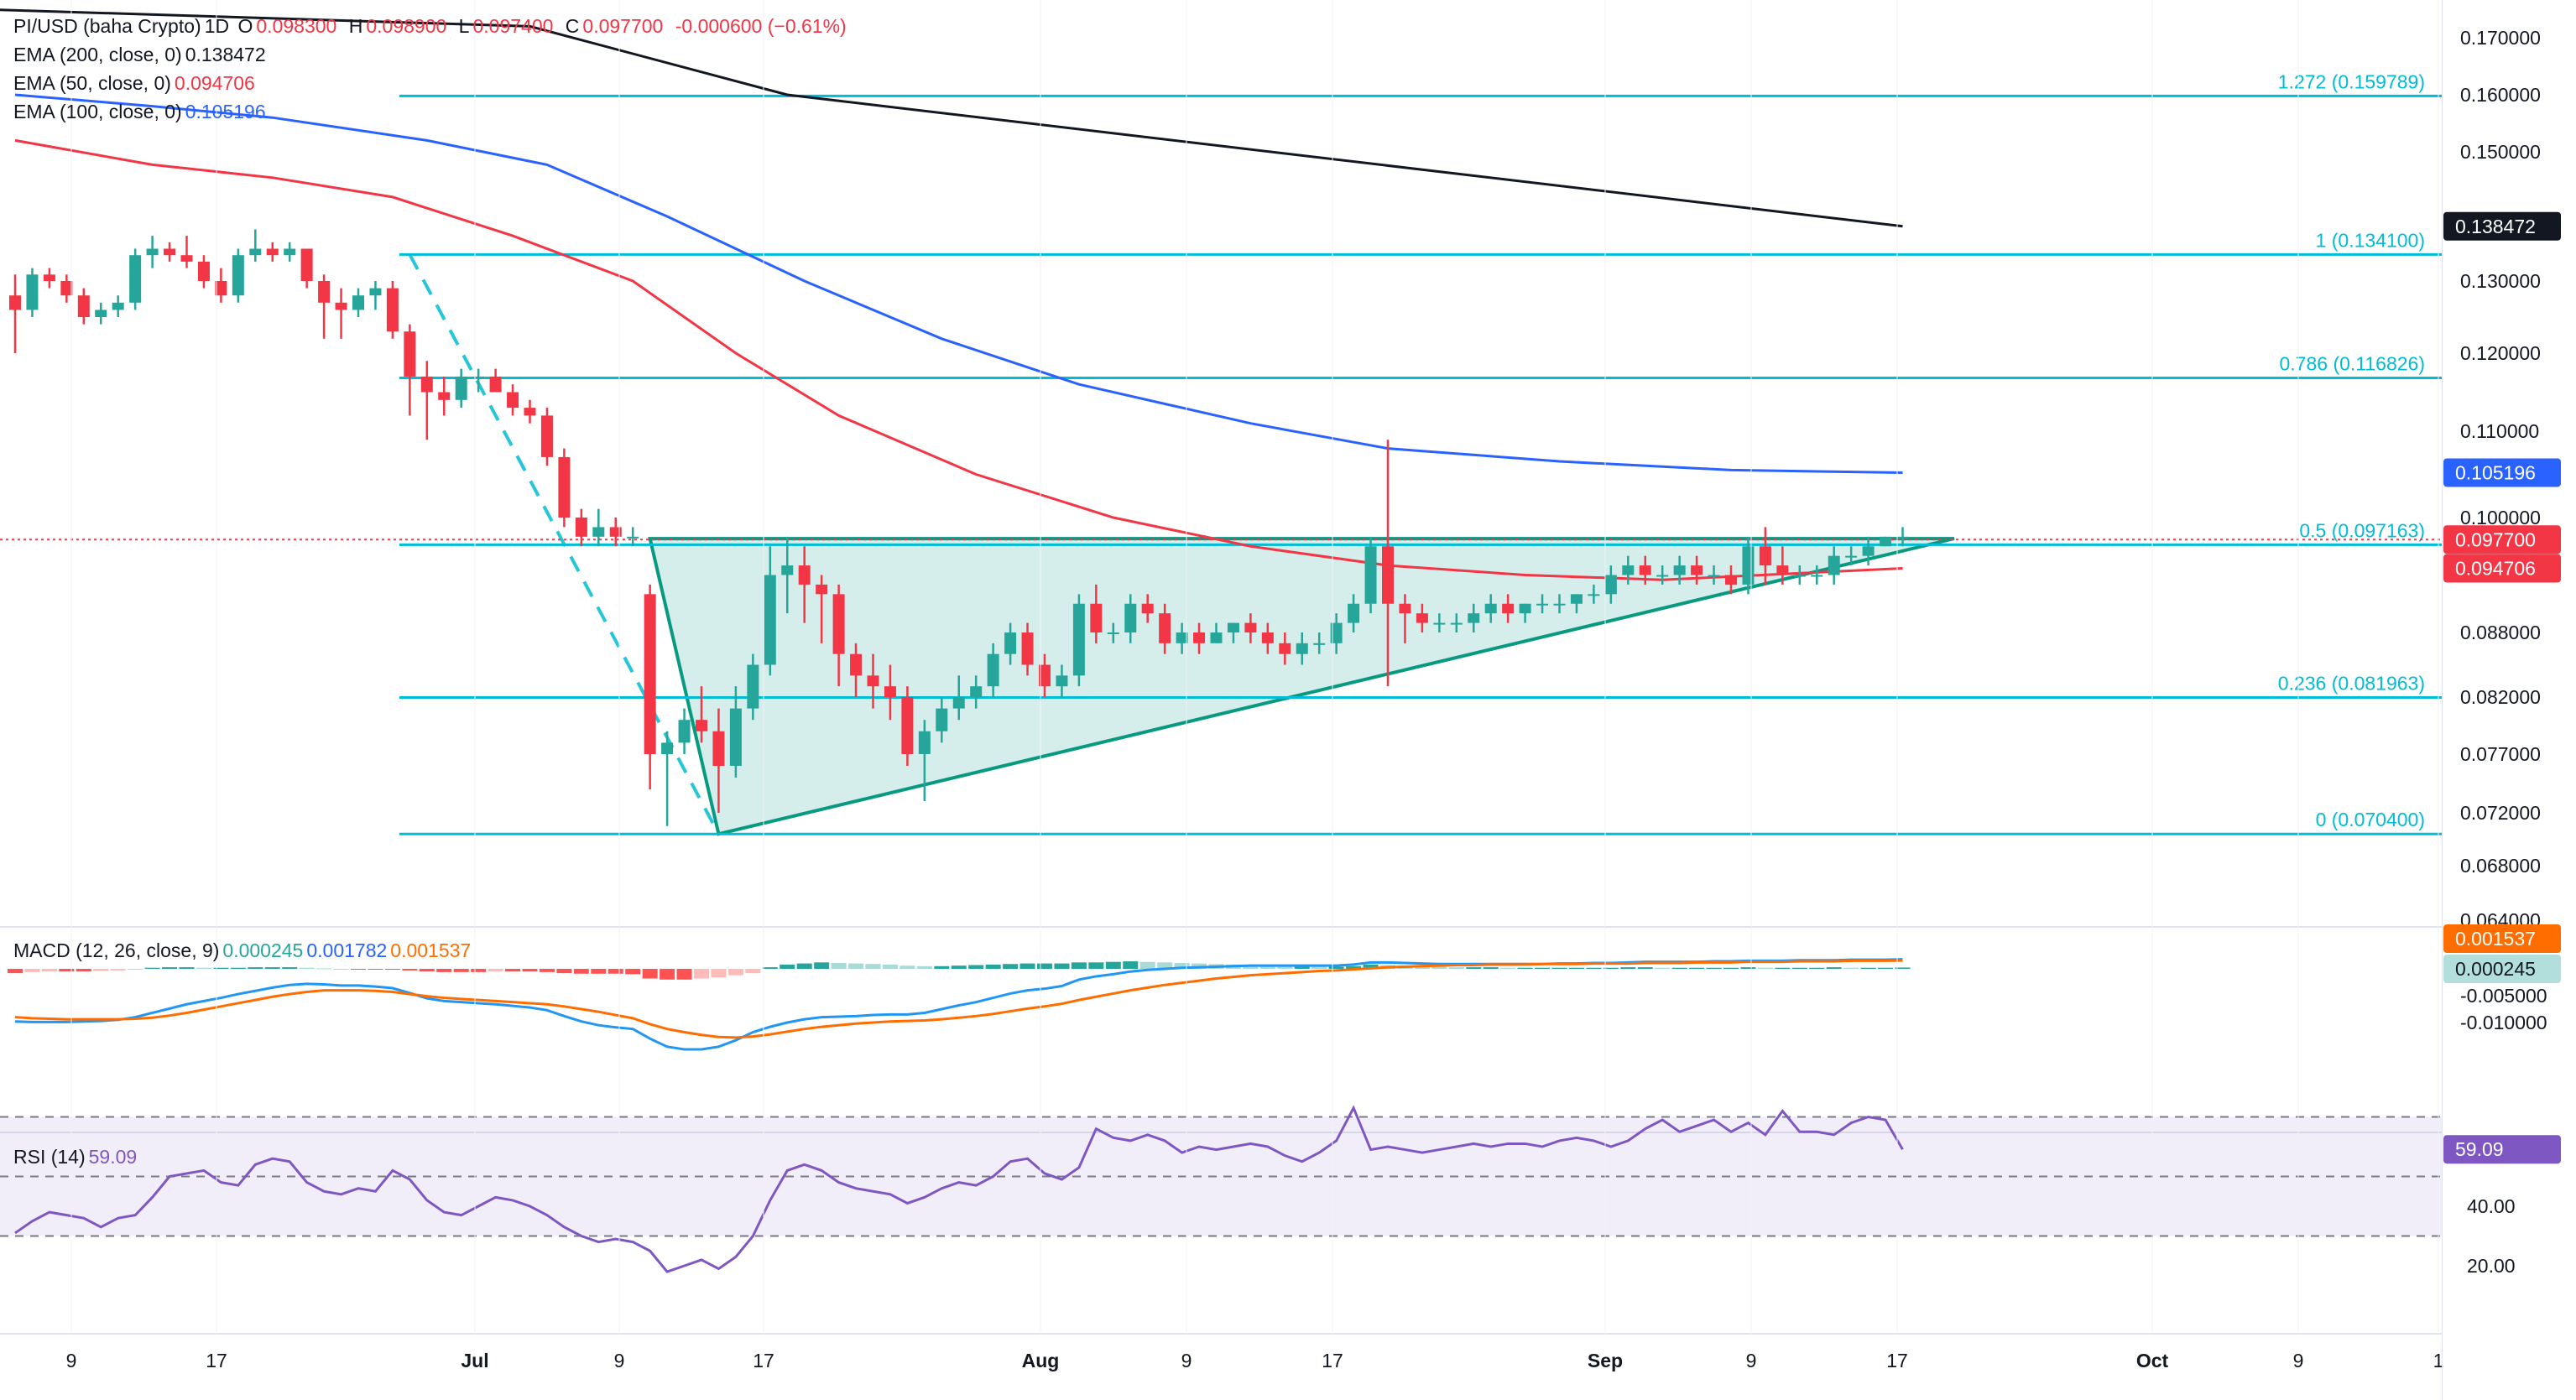  I want to click on price-tick-label: 0.110000, so click(2499, 431).